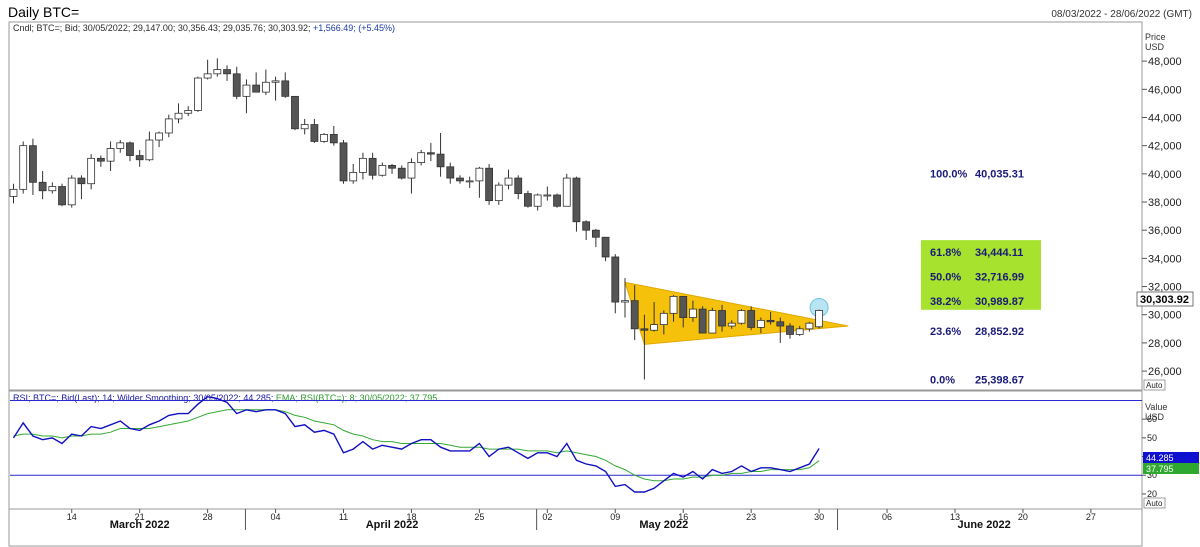 The image size is (1200, 547). What do you see at coordinates (945, 253) in the screenshot?
I see `fib-pct-label: 61.8%` at bounding box center [945, 253].